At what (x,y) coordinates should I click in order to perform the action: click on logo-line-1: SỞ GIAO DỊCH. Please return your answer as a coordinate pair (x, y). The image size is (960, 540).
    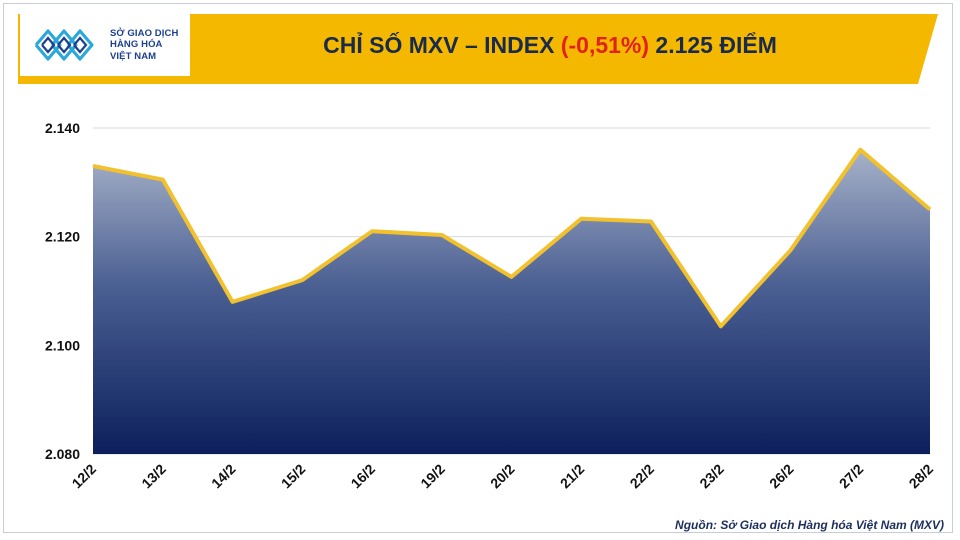
    Looking at the image, I should click on (144, 33).